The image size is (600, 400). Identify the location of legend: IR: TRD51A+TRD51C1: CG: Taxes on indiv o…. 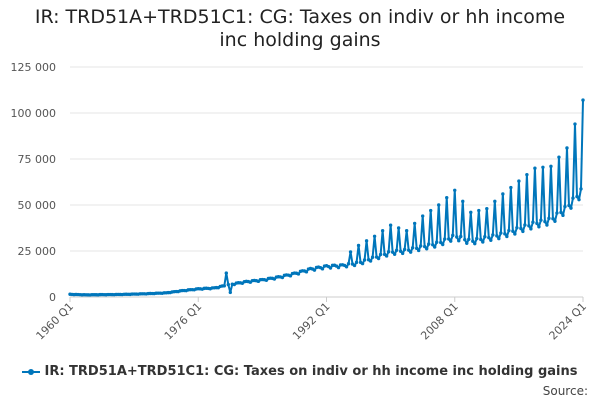
(300, 371).